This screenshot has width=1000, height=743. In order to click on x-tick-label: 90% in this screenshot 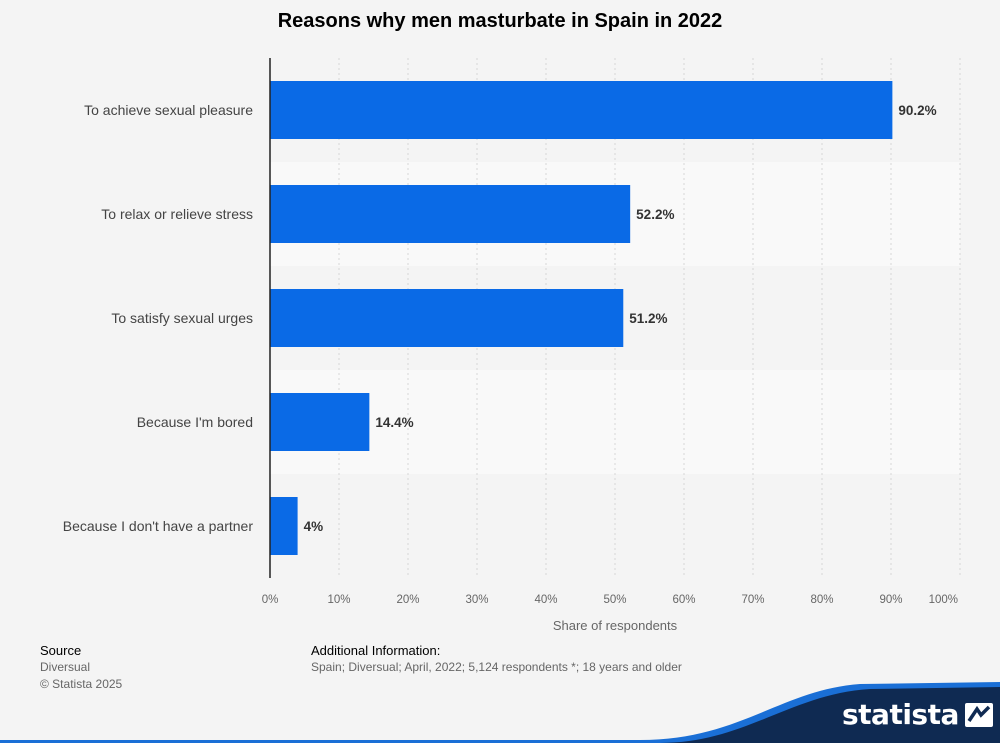, I will do `click(890, 600)`.